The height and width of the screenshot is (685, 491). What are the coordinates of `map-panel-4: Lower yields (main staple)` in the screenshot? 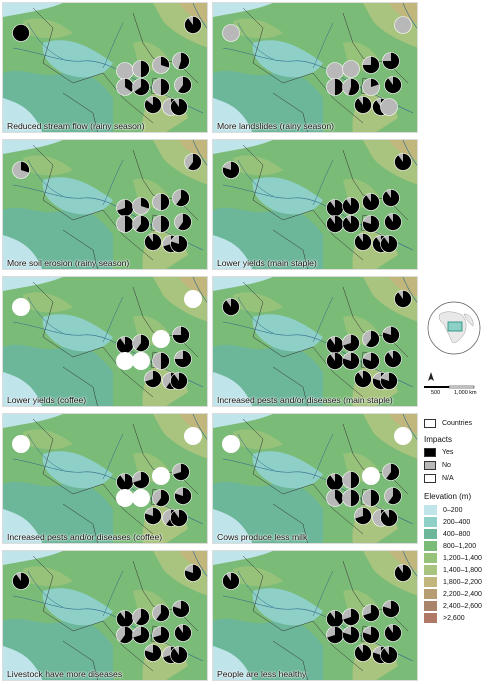 It's located at (315, 204).